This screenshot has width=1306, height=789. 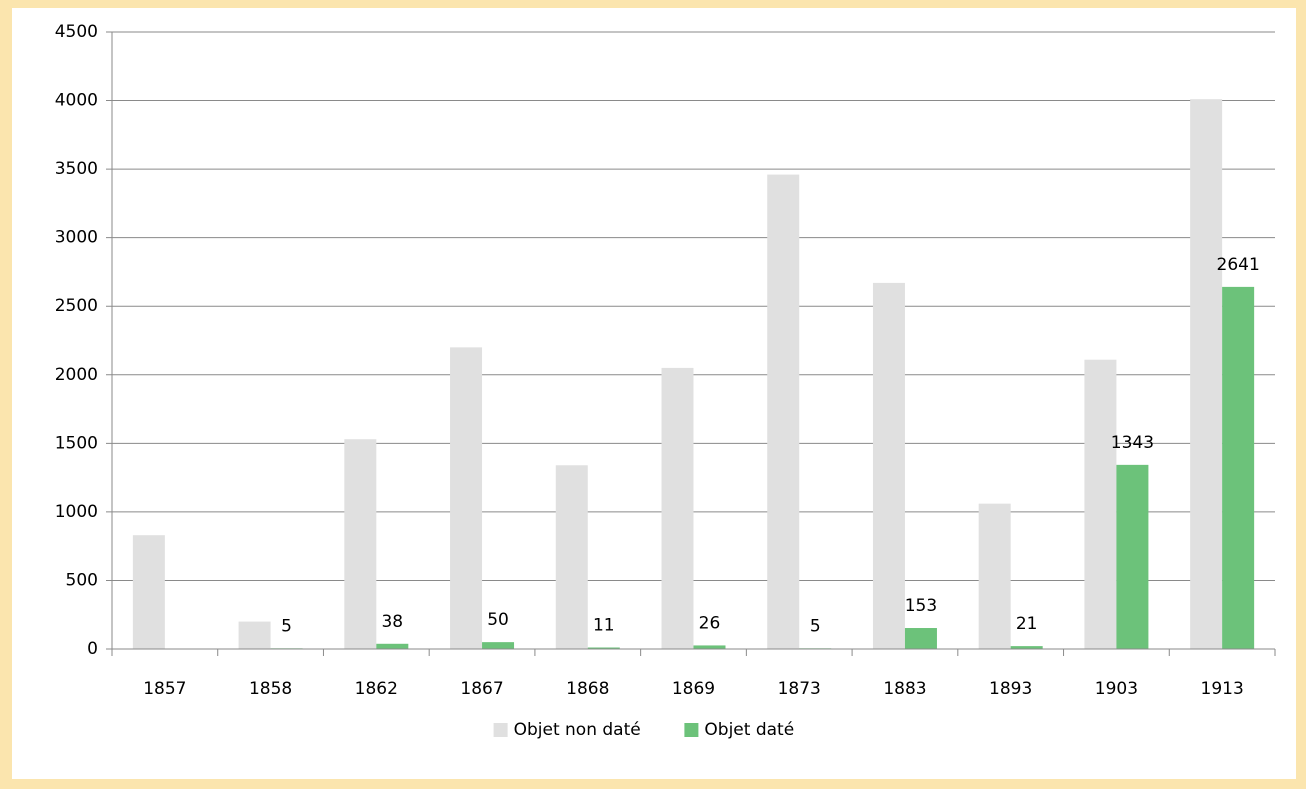 What do you see at coordinates (76, 238) in the screenshot?
I see `y-tick-label: 3000` at bounding box center [76, 238].